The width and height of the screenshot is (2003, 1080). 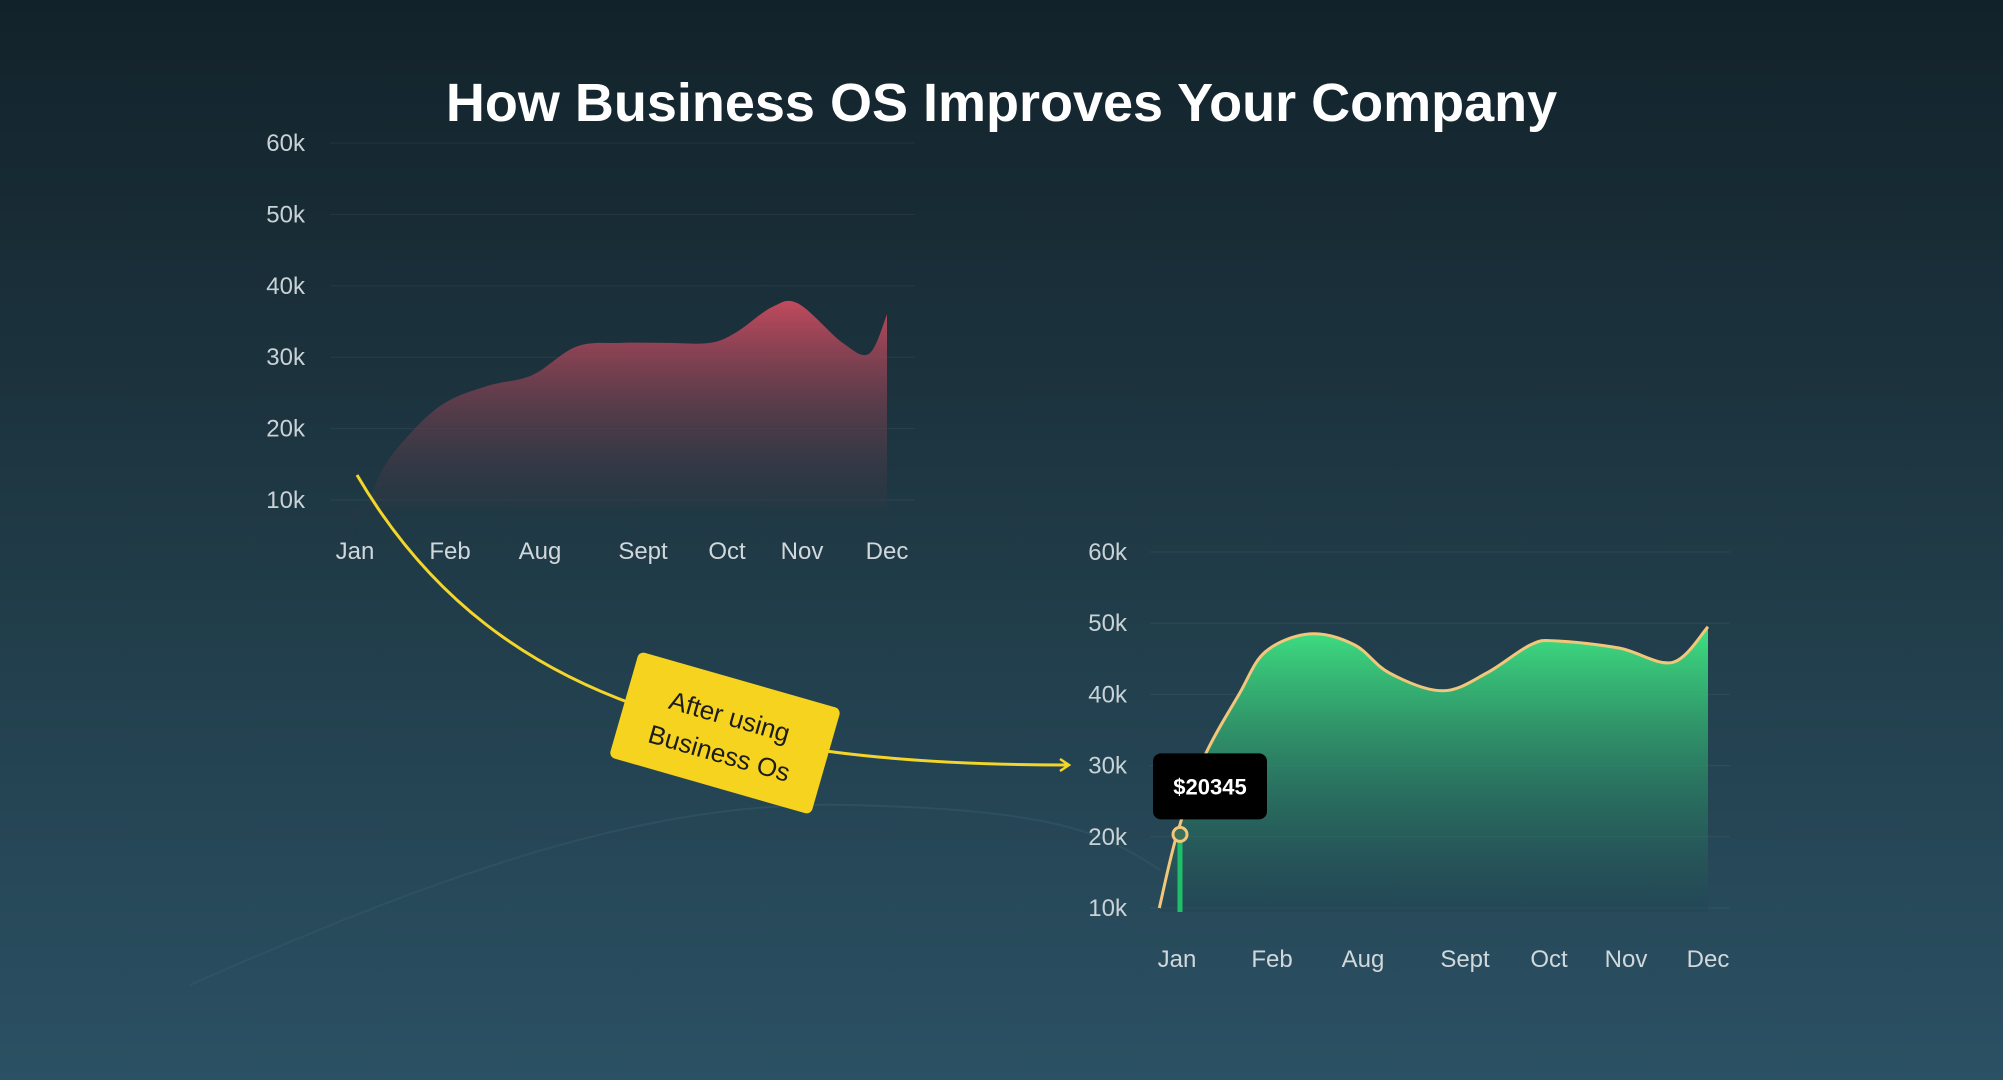 I want to click on after-series-line, so click(x=1433, y=767).